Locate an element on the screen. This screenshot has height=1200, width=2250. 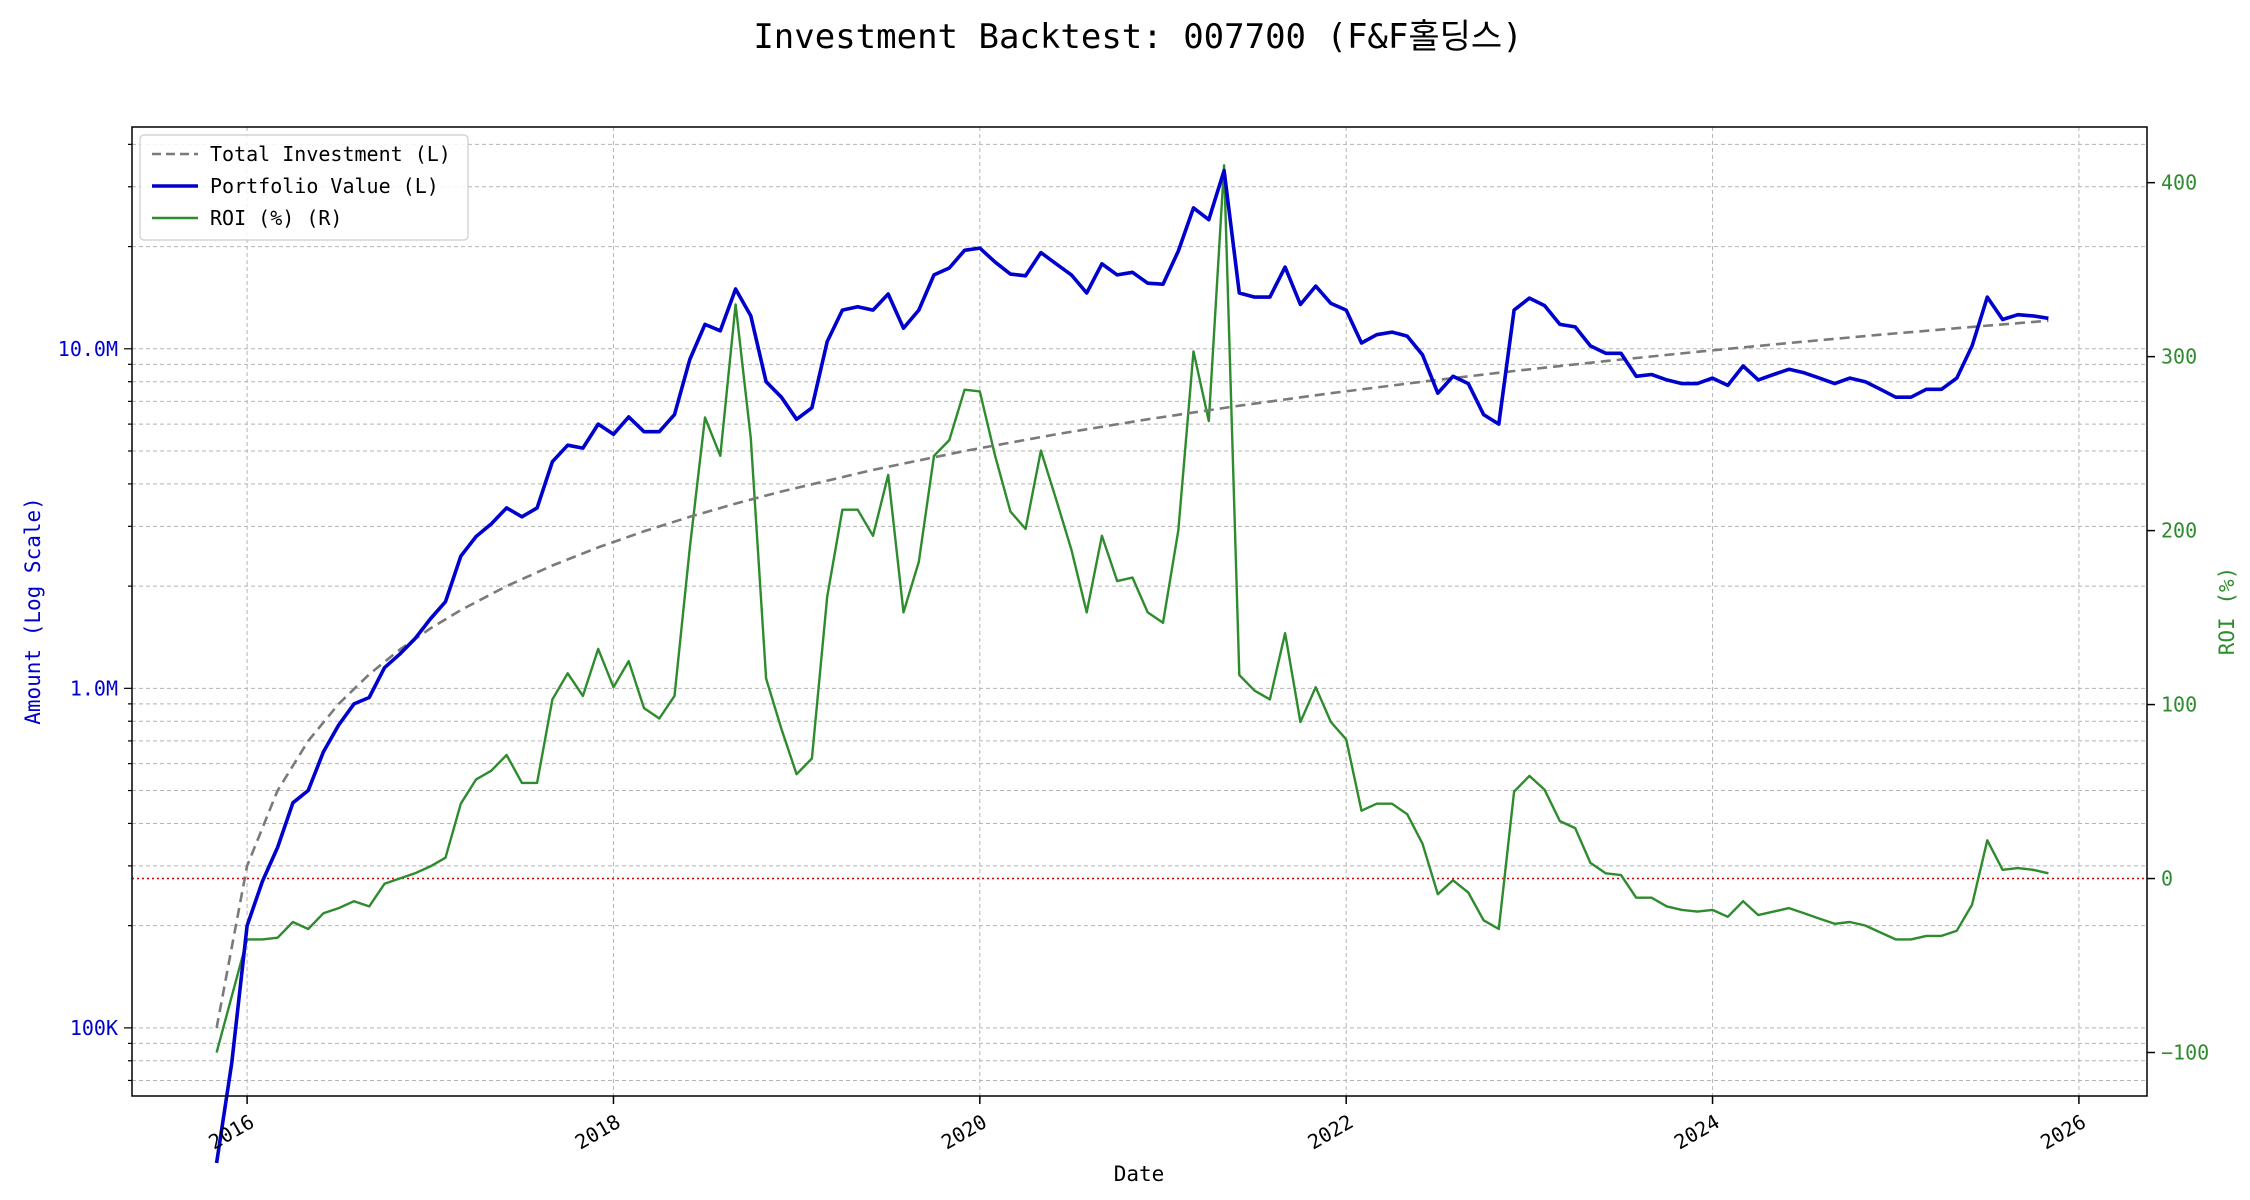
left-tick-label: 100K is located at coordinates (94, 1028).